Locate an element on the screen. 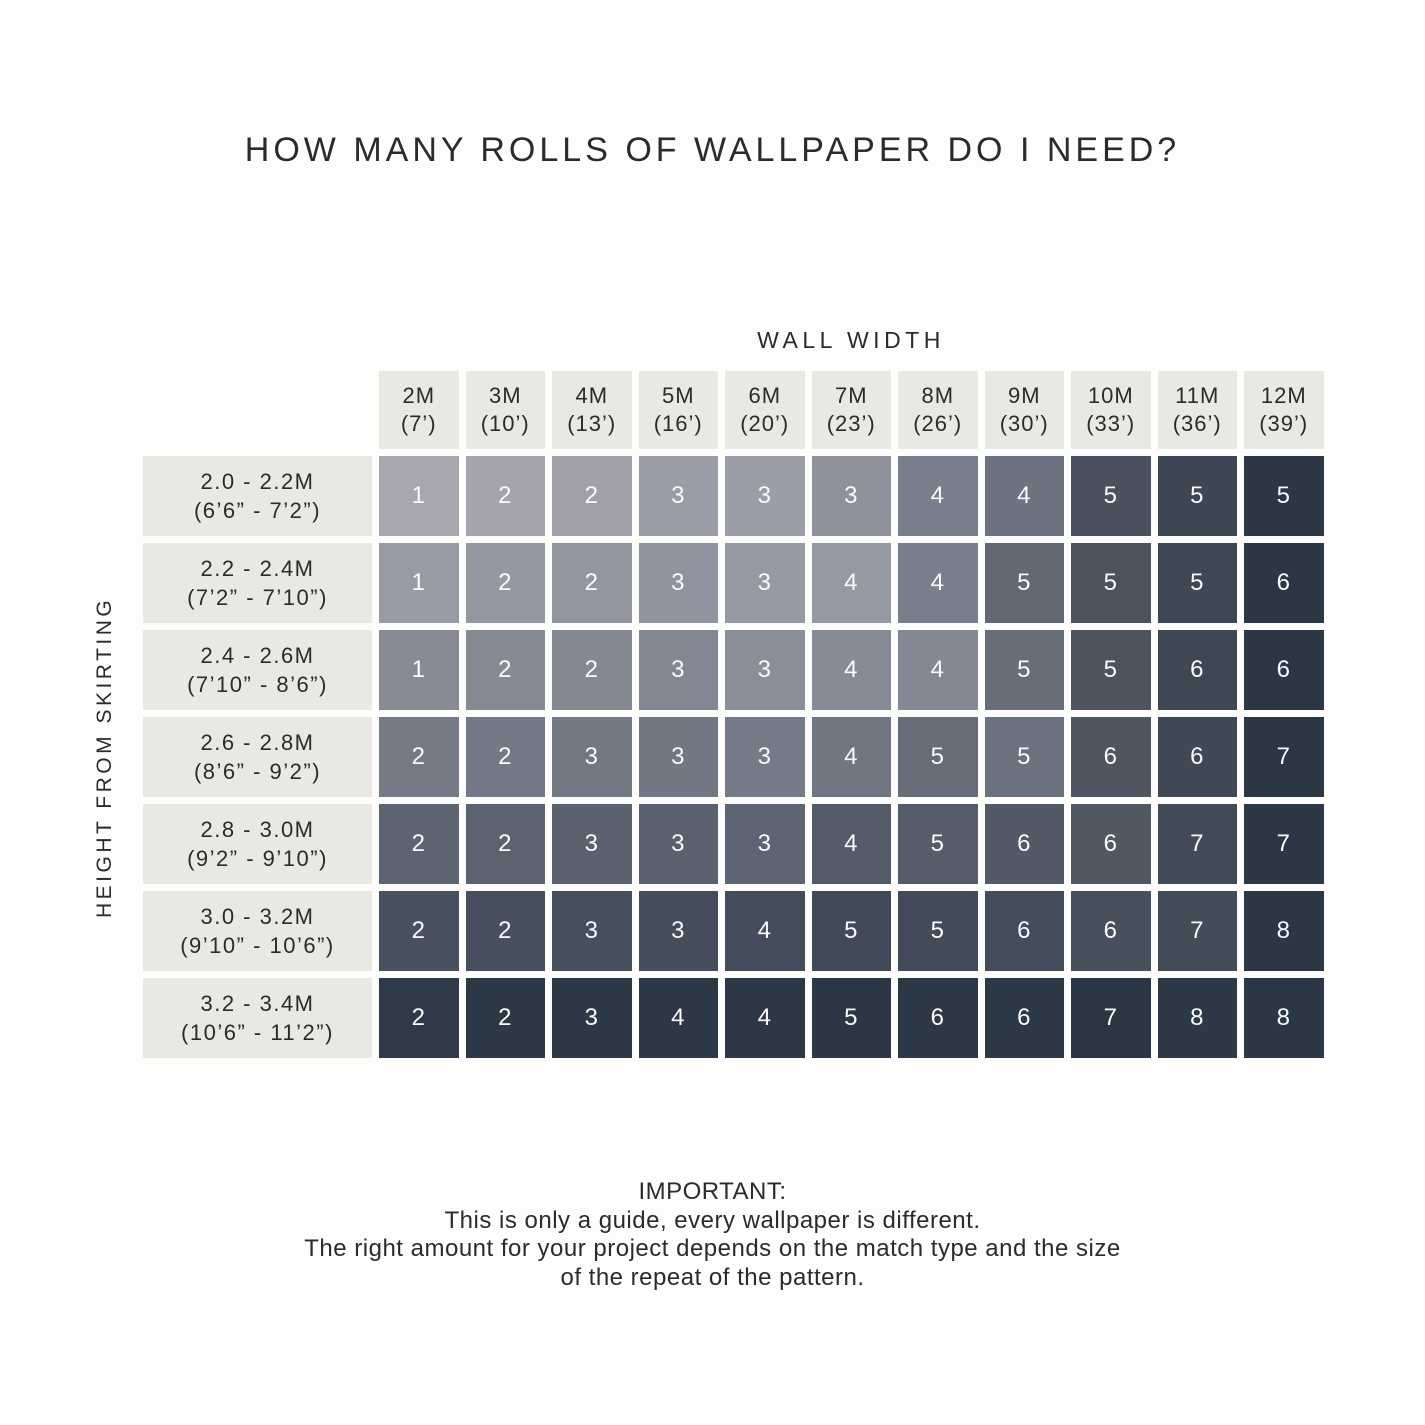 The width and height of the screenshot is (1425, 1425). column-header: 2M (7’) is located at coordinates (419, 410).